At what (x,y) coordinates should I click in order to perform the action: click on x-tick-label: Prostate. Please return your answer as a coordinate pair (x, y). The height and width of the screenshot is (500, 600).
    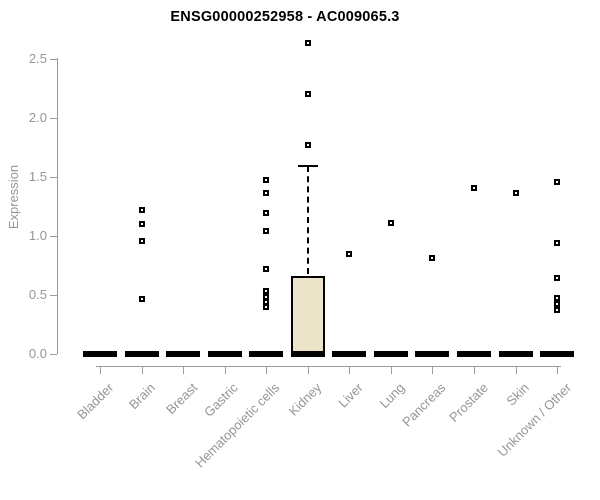
    Looking at the image, I should click on (468, 402).